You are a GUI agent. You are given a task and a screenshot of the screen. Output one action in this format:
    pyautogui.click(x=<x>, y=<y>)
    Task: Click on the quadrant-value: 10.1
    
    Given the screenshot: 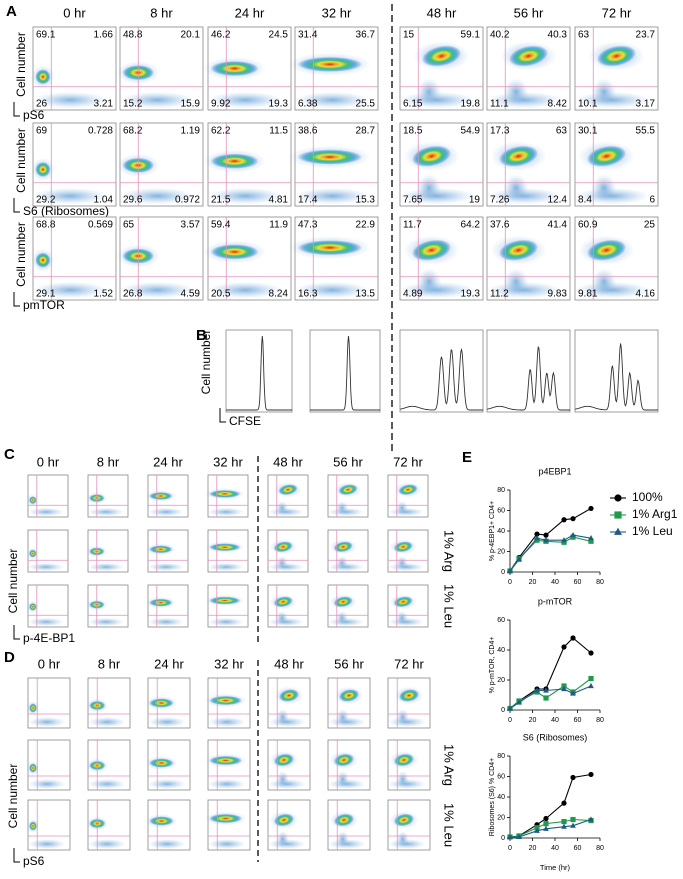 What is the action you would take?
    pyautogui.click(x=588, y=104)
    